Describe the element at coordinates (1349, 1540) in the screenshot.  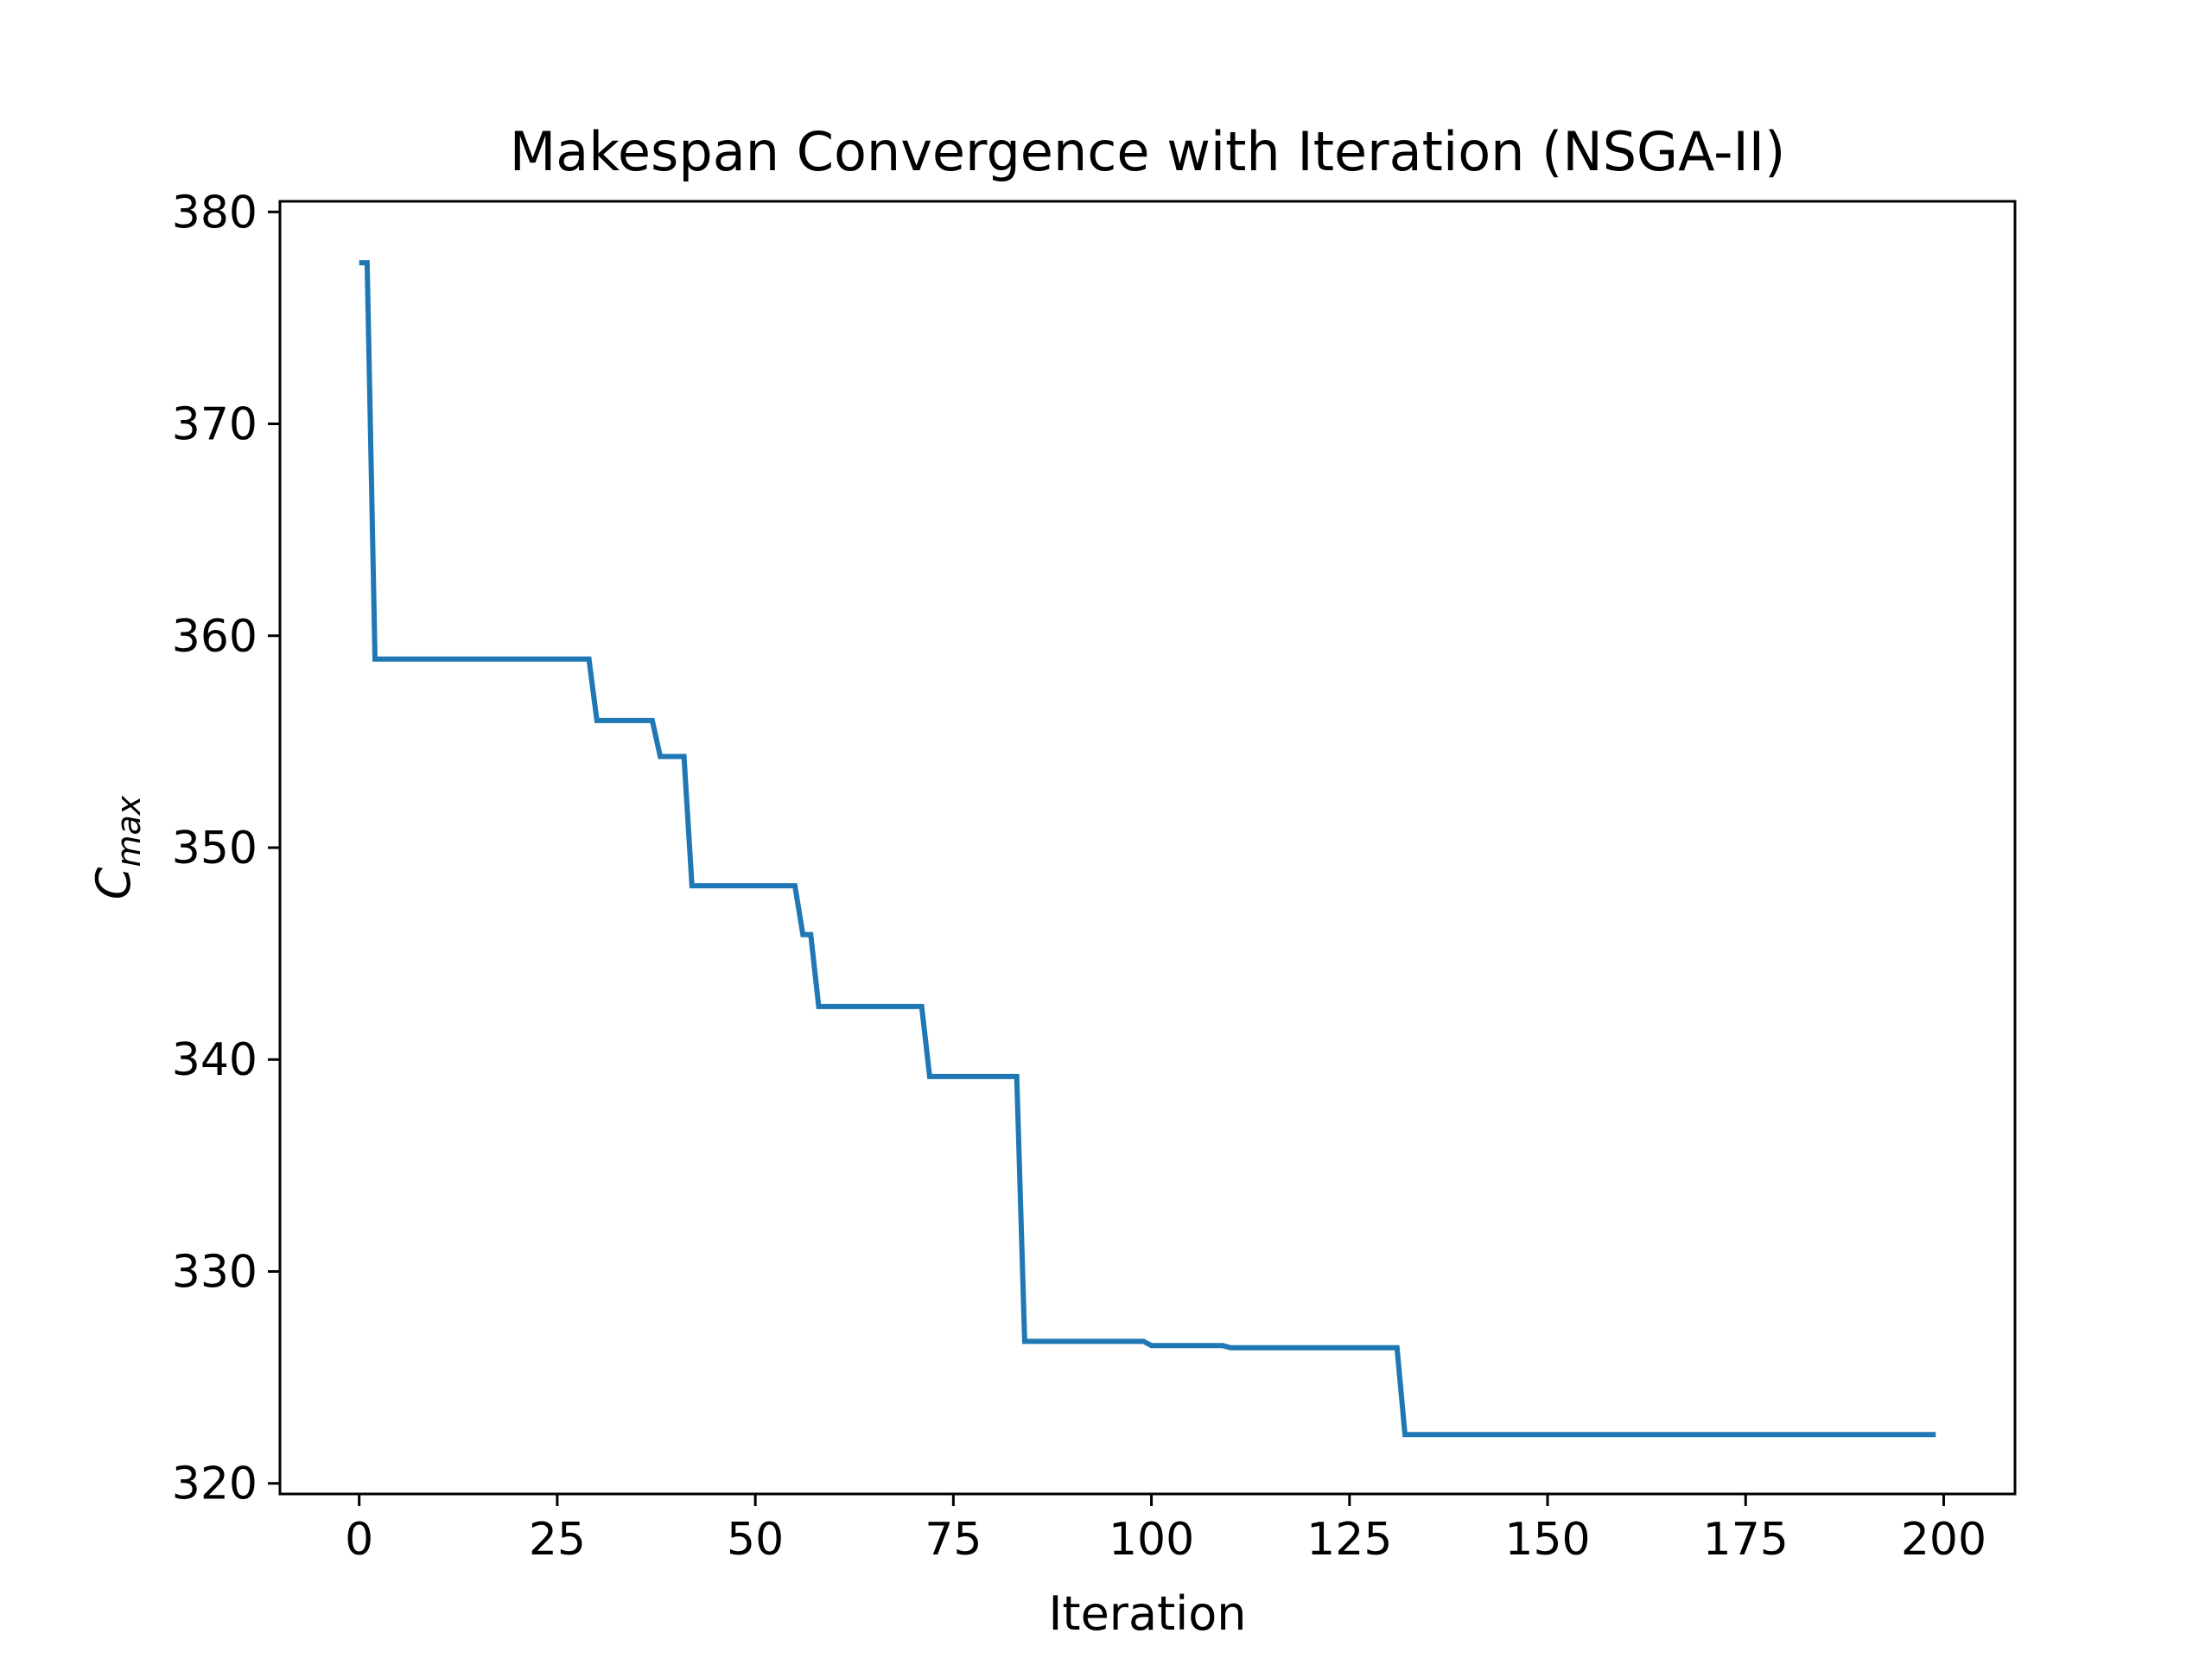
I see `x-tick-label: 125` at that location.